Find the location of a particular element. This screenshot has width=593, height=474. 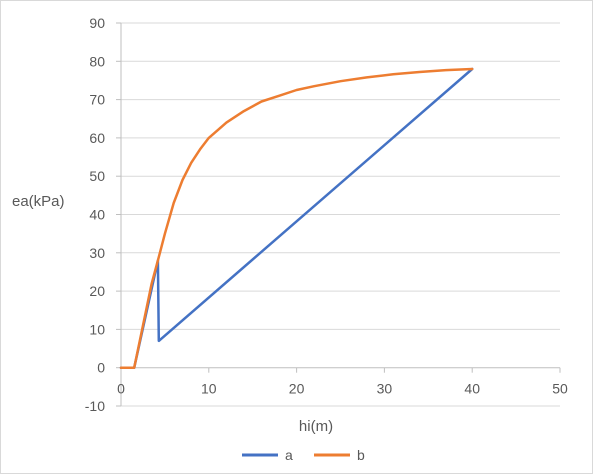

y-tick-label: 0 is located at coordinates (101, 368).